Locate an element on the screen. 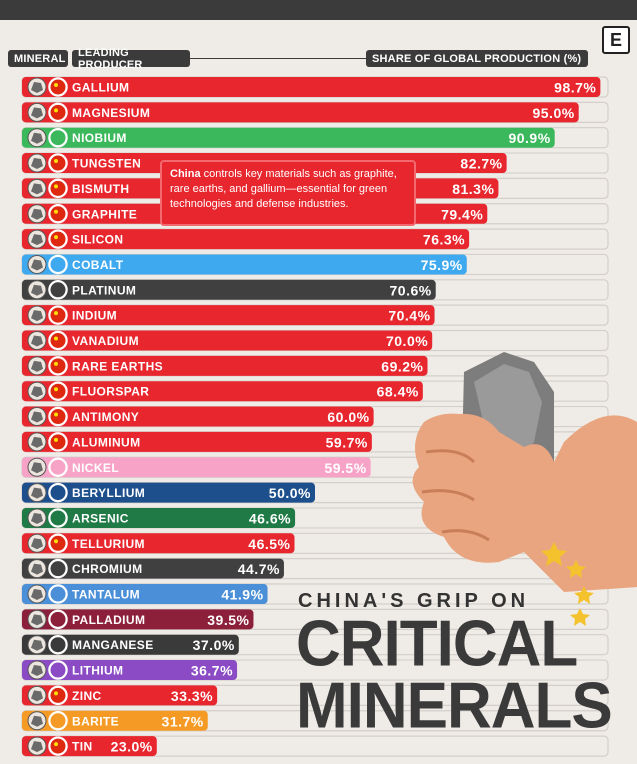  rock-icon-beryllium is located at coordinates (37, 493).